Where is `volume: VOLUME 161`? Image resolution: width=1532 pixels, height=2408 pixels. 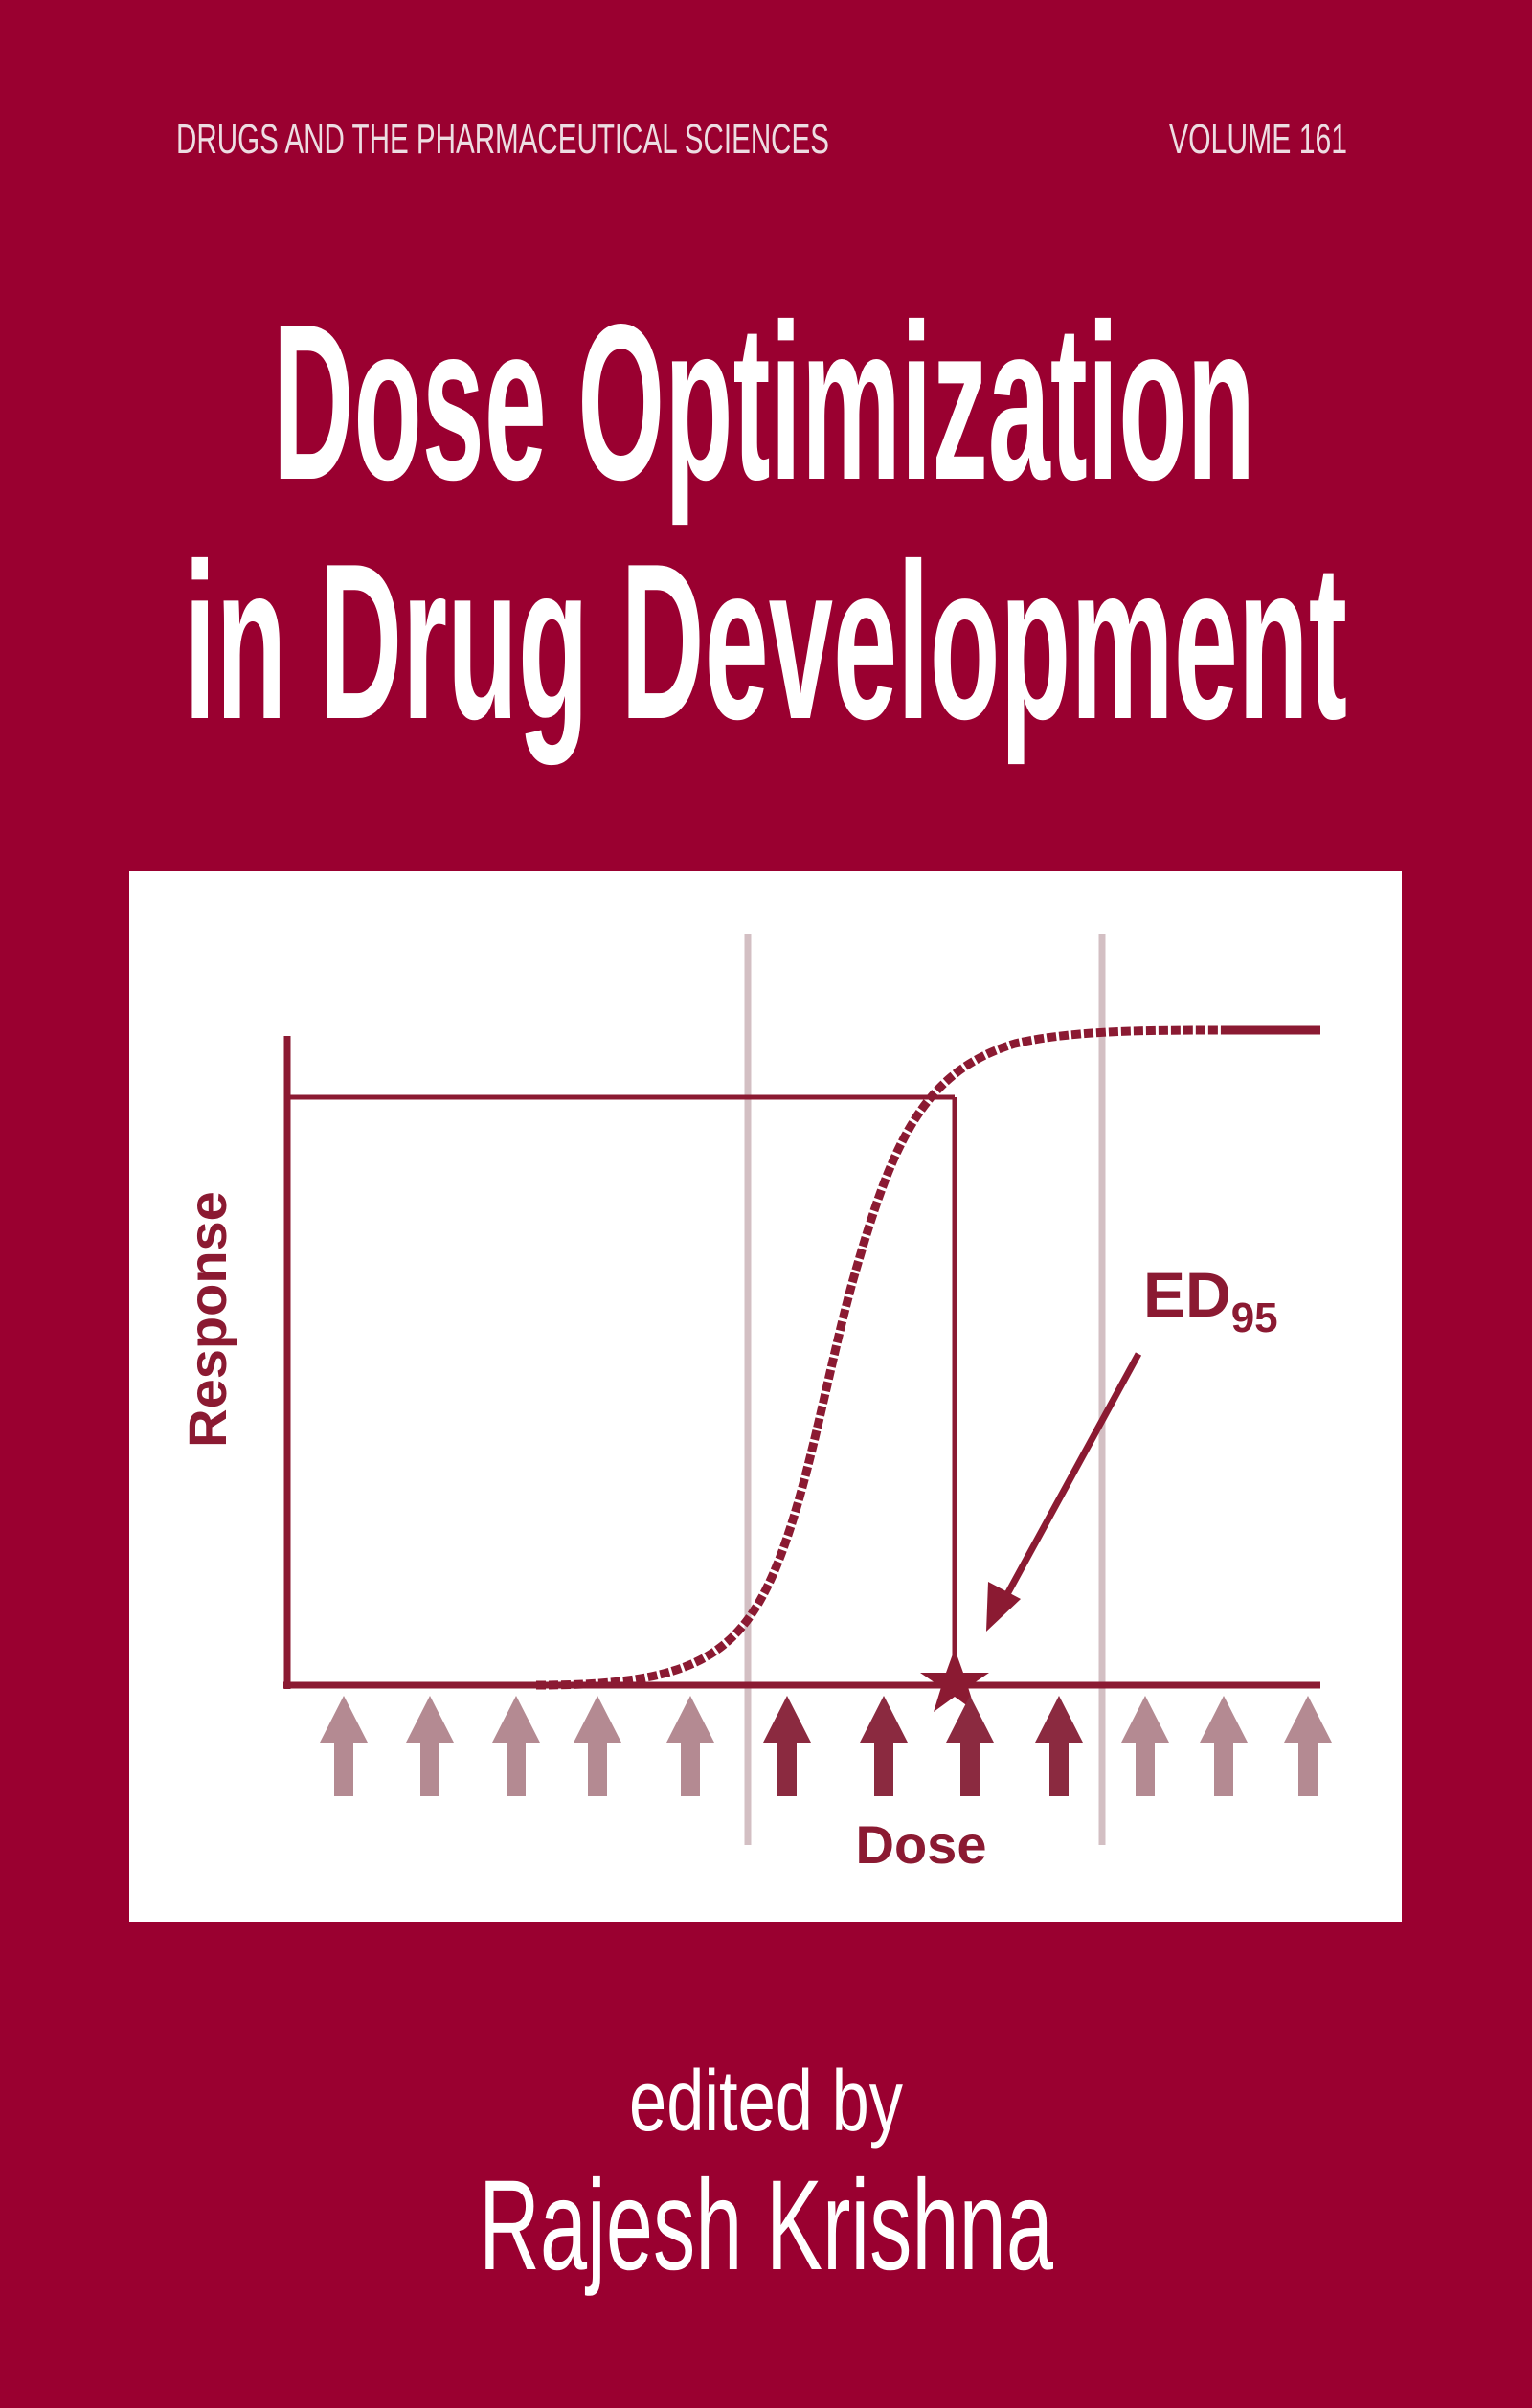
volume: VOLUME 161 is located at coordinates (1258, 140).